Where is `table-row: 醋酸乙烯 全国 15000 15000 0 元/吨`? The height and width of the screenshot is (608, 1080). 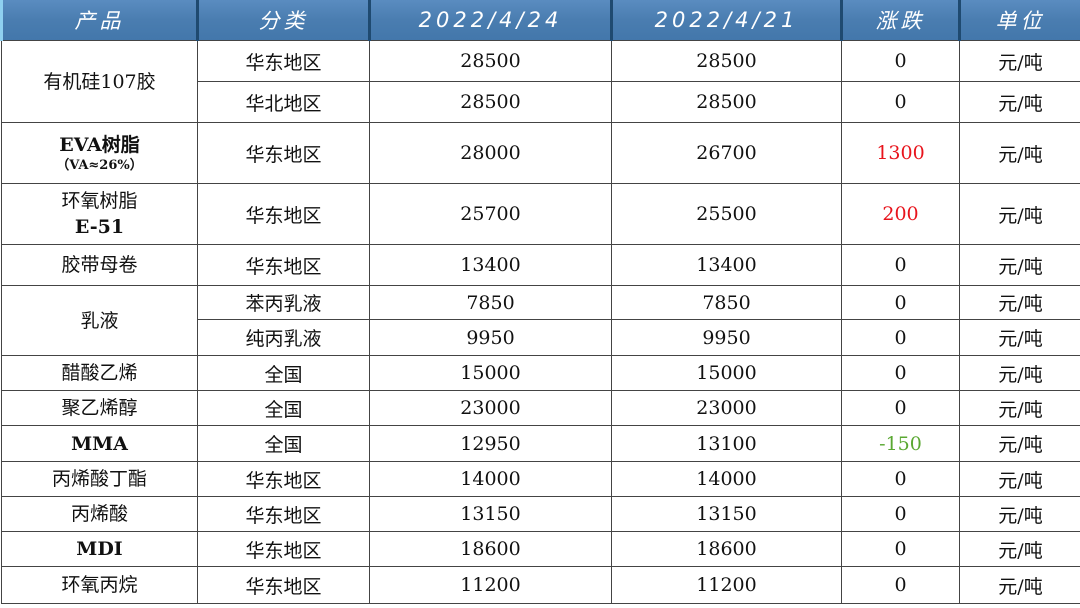
table-row: 醋酸乙烯 全国 15000 15000 0 元/吨 is located at coordinates (540, 373).